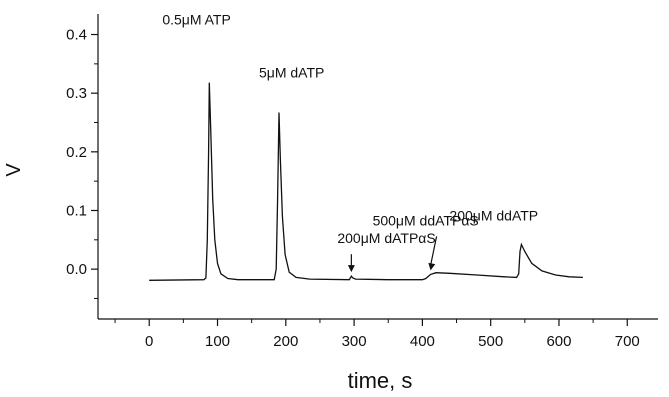 This screenshot has width=669, height=397. I want to click on x-tick-label: 200, so click(285, 341).